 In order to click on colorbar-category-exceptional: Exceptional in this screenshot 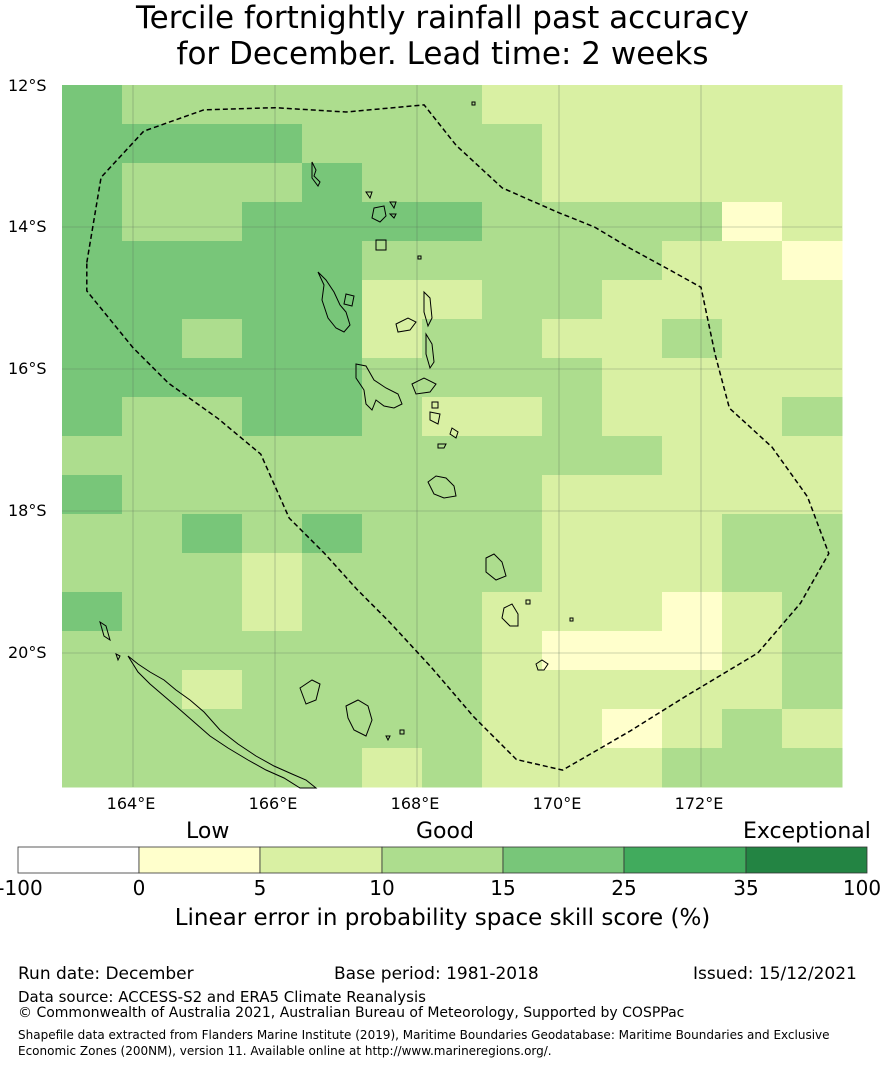, I will do `click(807, 831)`.